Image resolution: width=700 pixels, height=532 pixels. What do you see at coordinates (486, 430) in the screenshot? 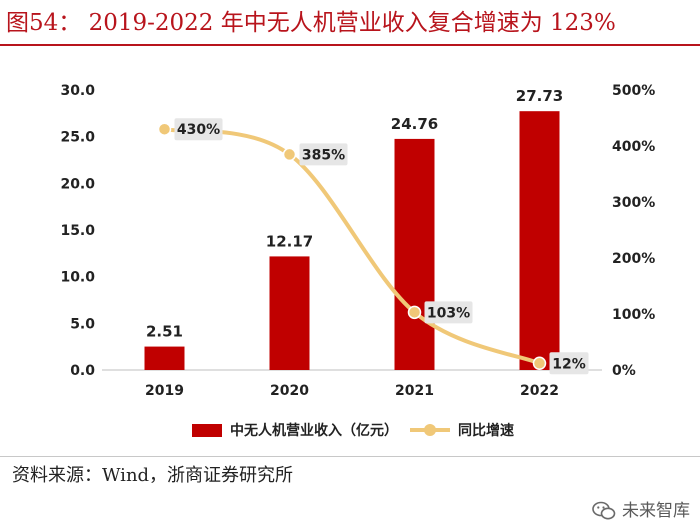
I see `legend-label-growth: 同比增速` at bounding box center [486, 430].